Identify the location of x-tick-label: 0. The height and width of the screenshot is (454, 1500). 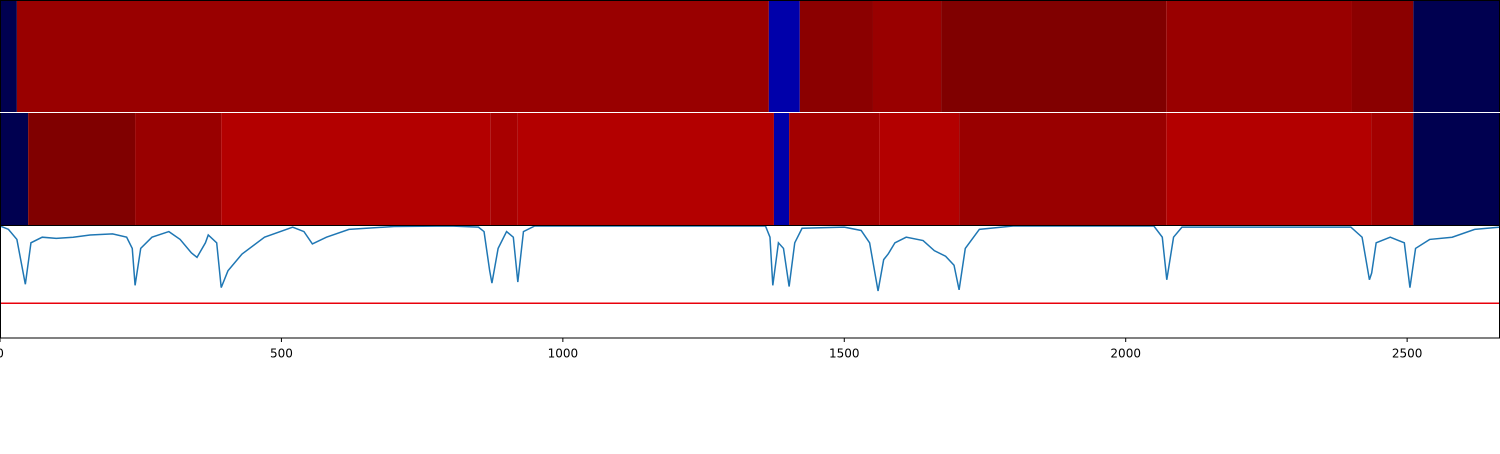
(2, 354).